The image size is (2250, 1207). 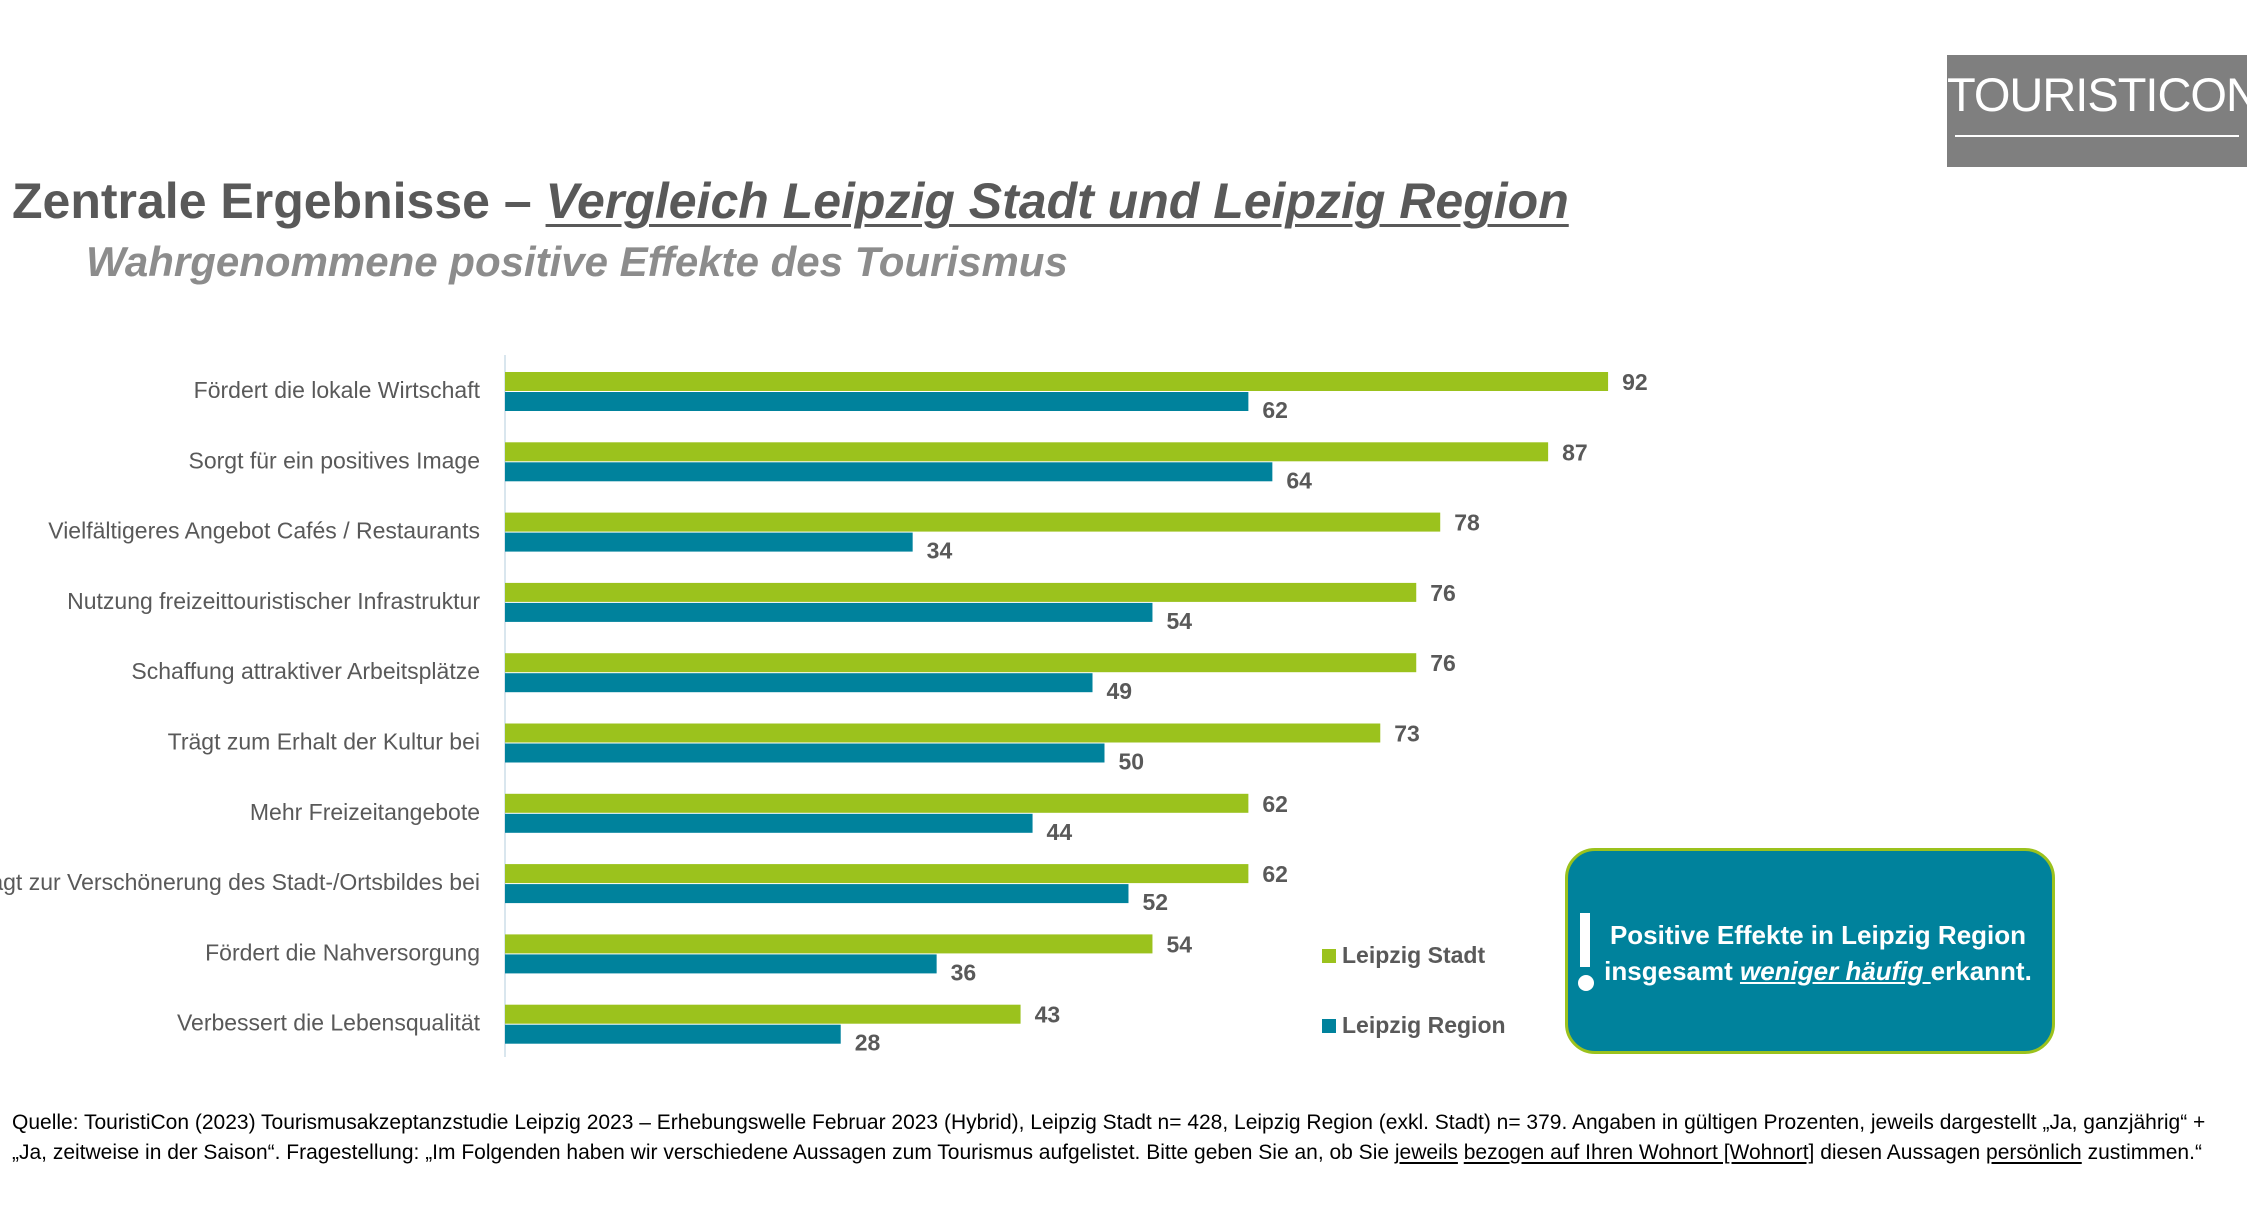 I want to click on category-label: Verbessert die Lebensqualität, so click(x=329, y=1023).